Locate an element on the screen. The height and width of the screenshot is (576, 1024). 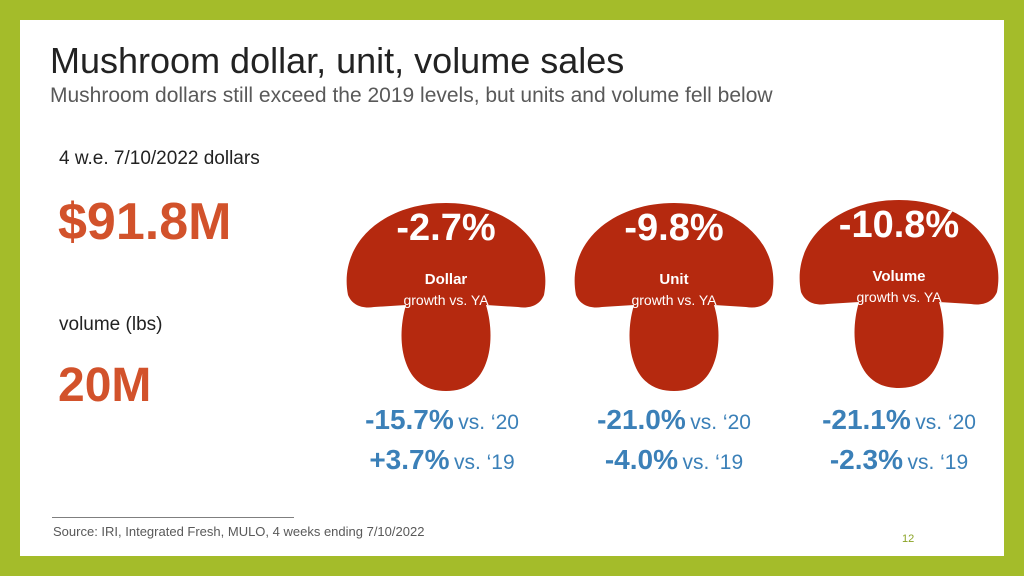
unit-growth-label: growth vs. YA is located at coordinates (674, 300).